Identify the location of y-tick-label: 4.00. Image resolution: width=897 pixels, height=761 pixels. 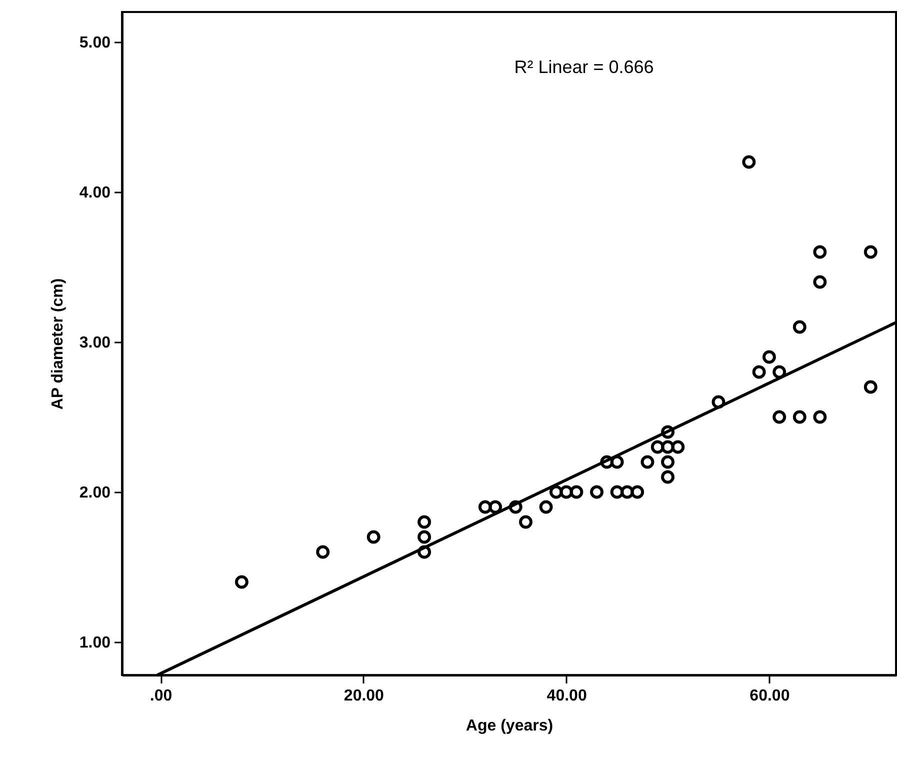
(95, 193).